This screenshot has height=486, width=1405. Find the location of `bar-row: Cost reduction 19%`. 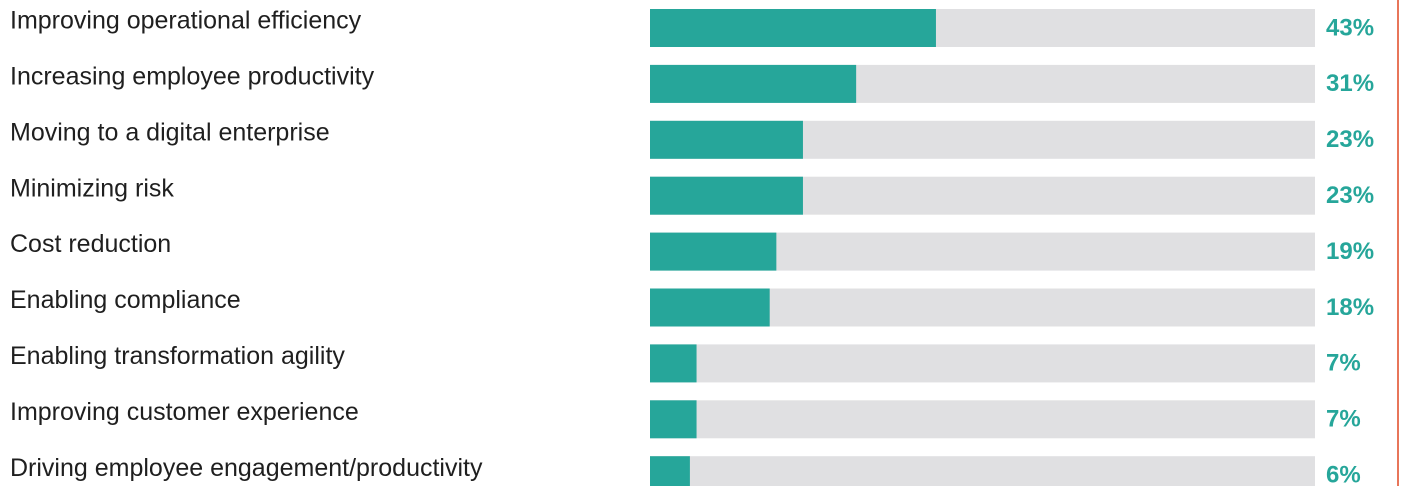

bar-row: Cost reduction 19% is located at coordinates (692, 250).